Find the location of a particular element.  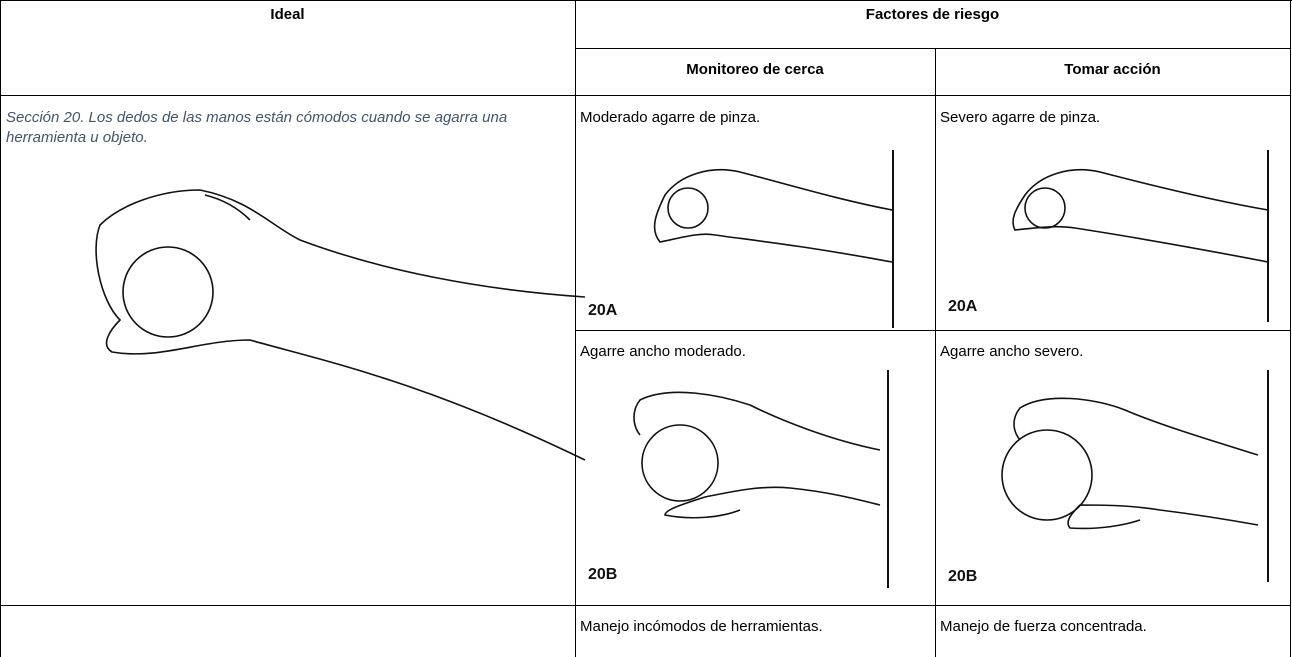

cell-text: Manejo de fuerza concentrada. is located at coordinates (1043, 626).